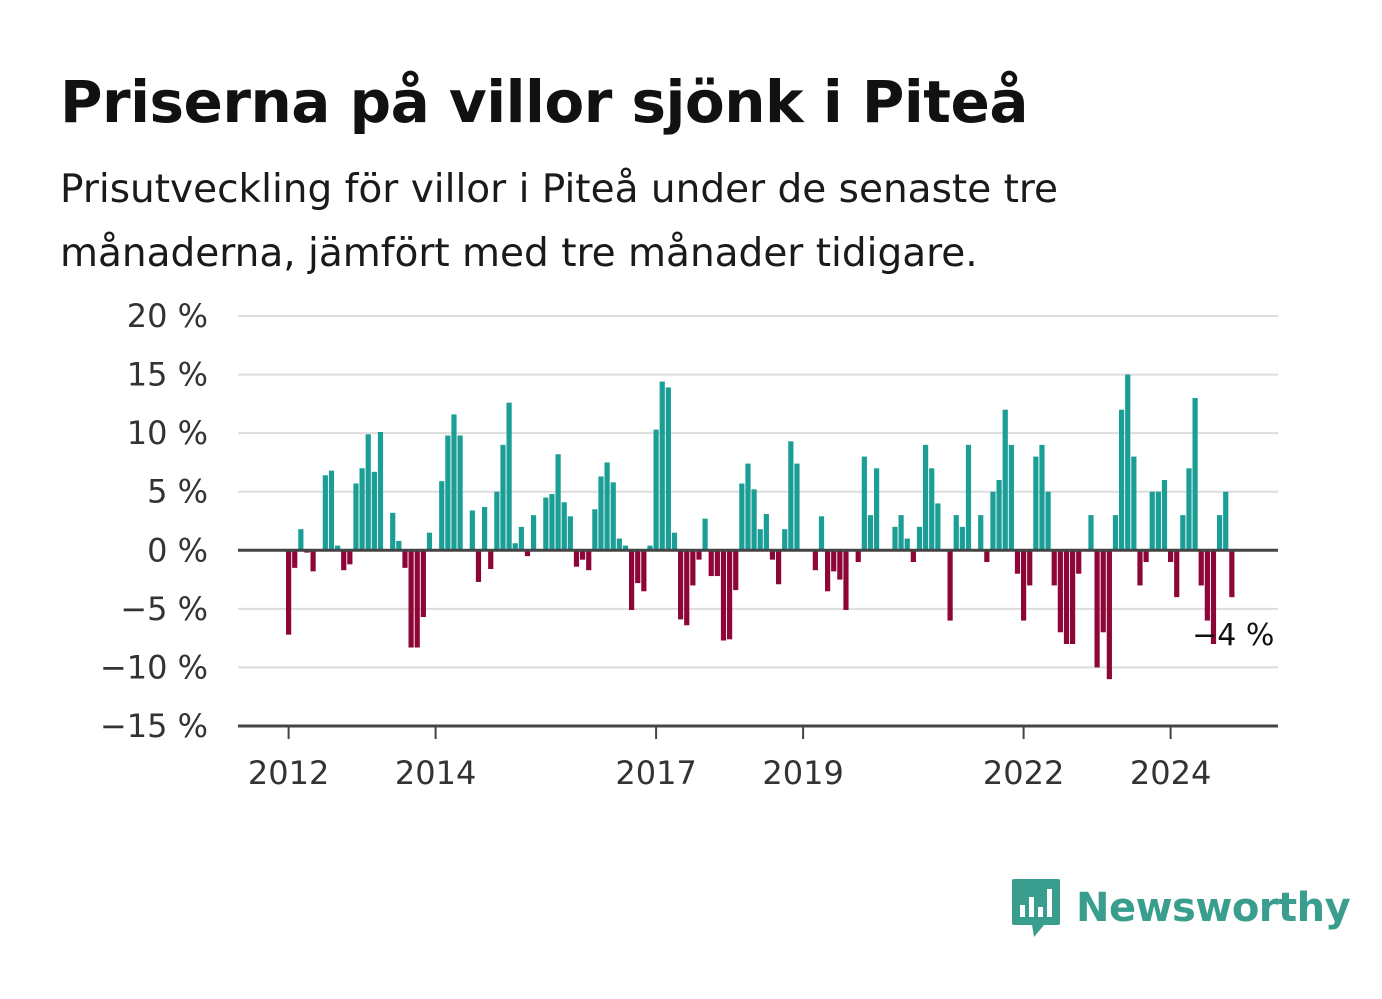 Image resolution: width=1382 pixels, height=999 pixels. What do you see at coordinates (1233, 635) in the screenshot?
I see `last-value-label: −4 %` at bounding box center [1233, 635].